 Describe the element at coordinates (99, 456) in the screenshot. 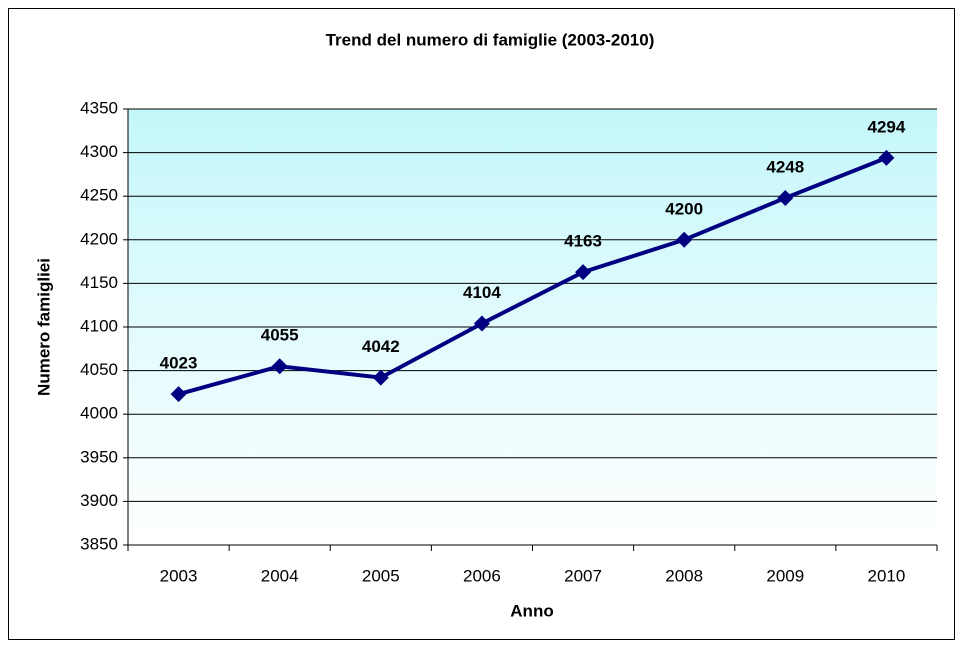

I see `y-tick-label: 3950` at that location.